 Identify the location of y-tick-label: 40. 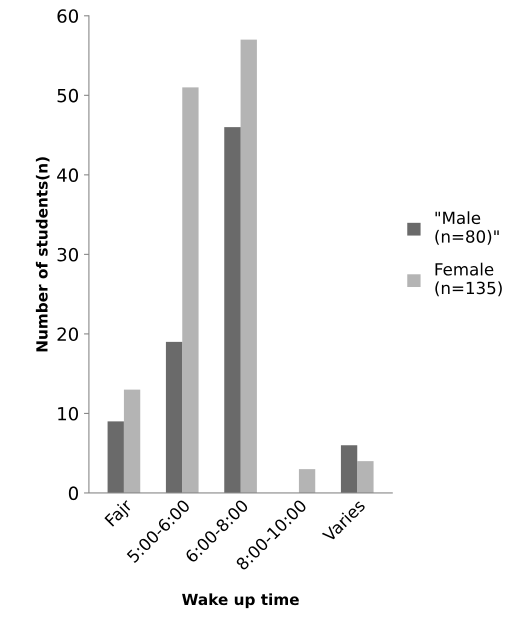
(67, 175).